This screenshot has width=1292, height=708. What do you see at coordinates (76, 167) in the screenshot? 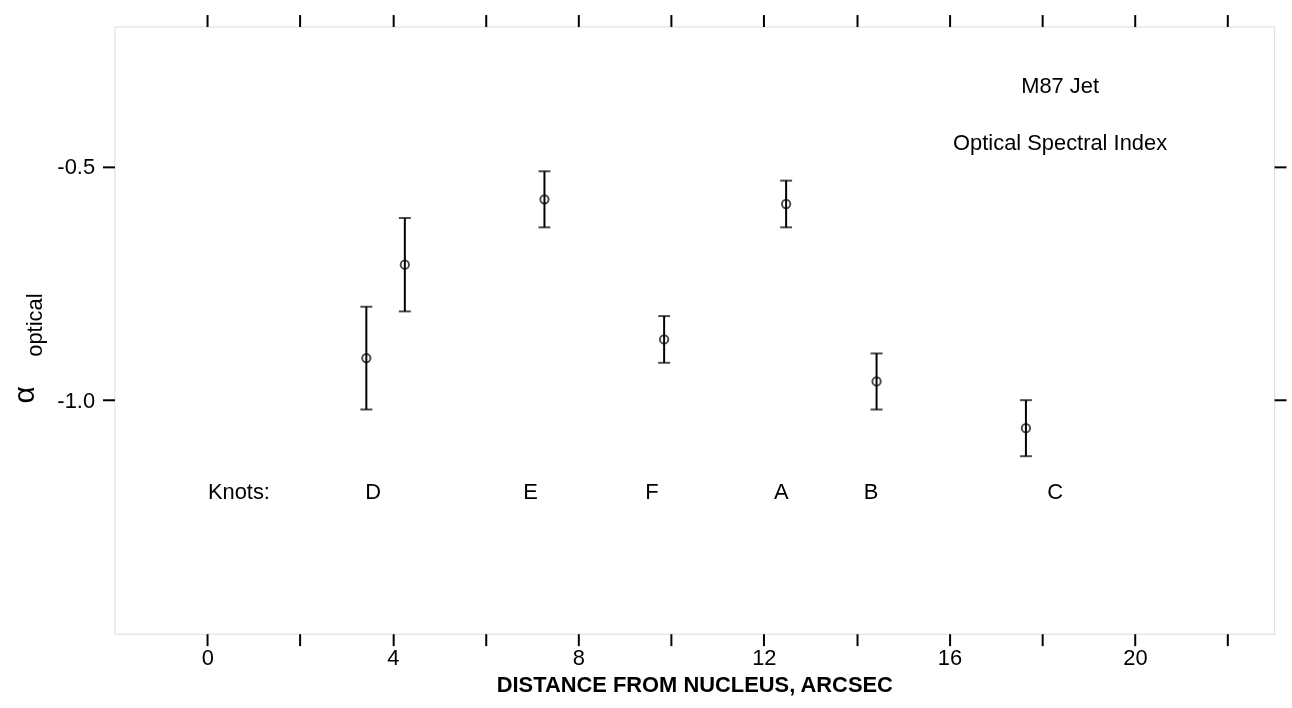
I see `y-tick-label: -0.5` at bounding box center [76, 167].